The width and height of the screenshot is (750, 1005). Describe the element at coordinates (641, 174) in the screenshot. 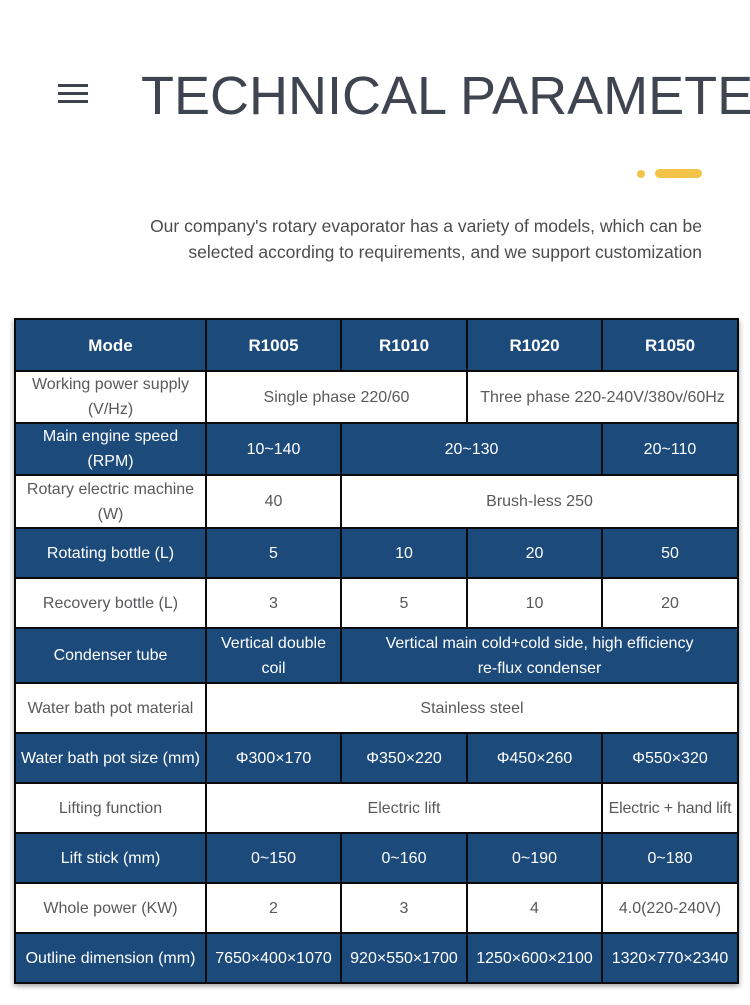

I see `accent-dot` at that location.